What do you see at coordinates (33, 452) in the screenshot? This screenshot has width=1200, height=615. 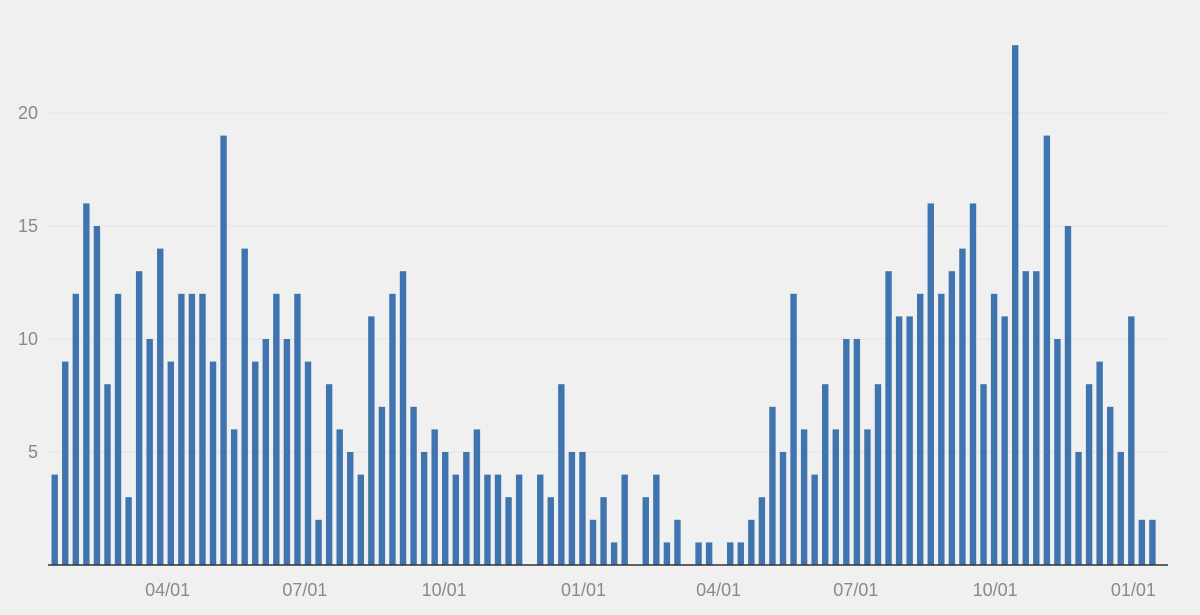 I see `y-tick-label: 5` at bounding box center [33, 452].